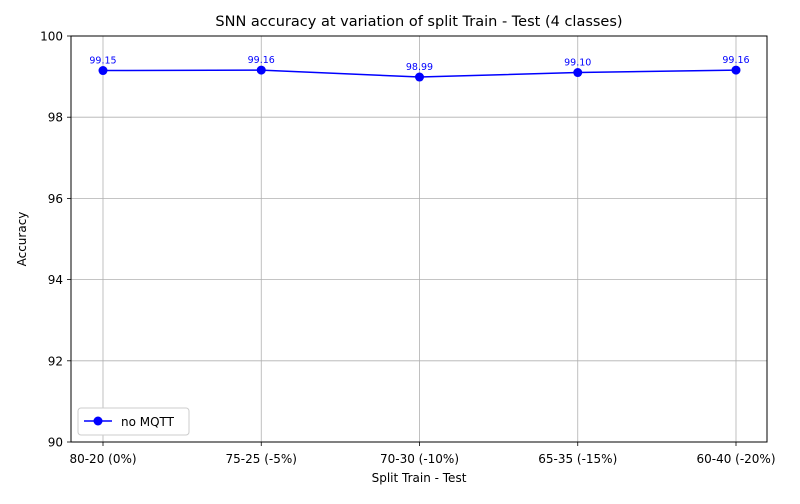 This screenshot has height=504, width=800. Describe the element at coordinates (261, 459) in the screenshot. I see `x-tick-label: 75-25 (-5%)` at that location.